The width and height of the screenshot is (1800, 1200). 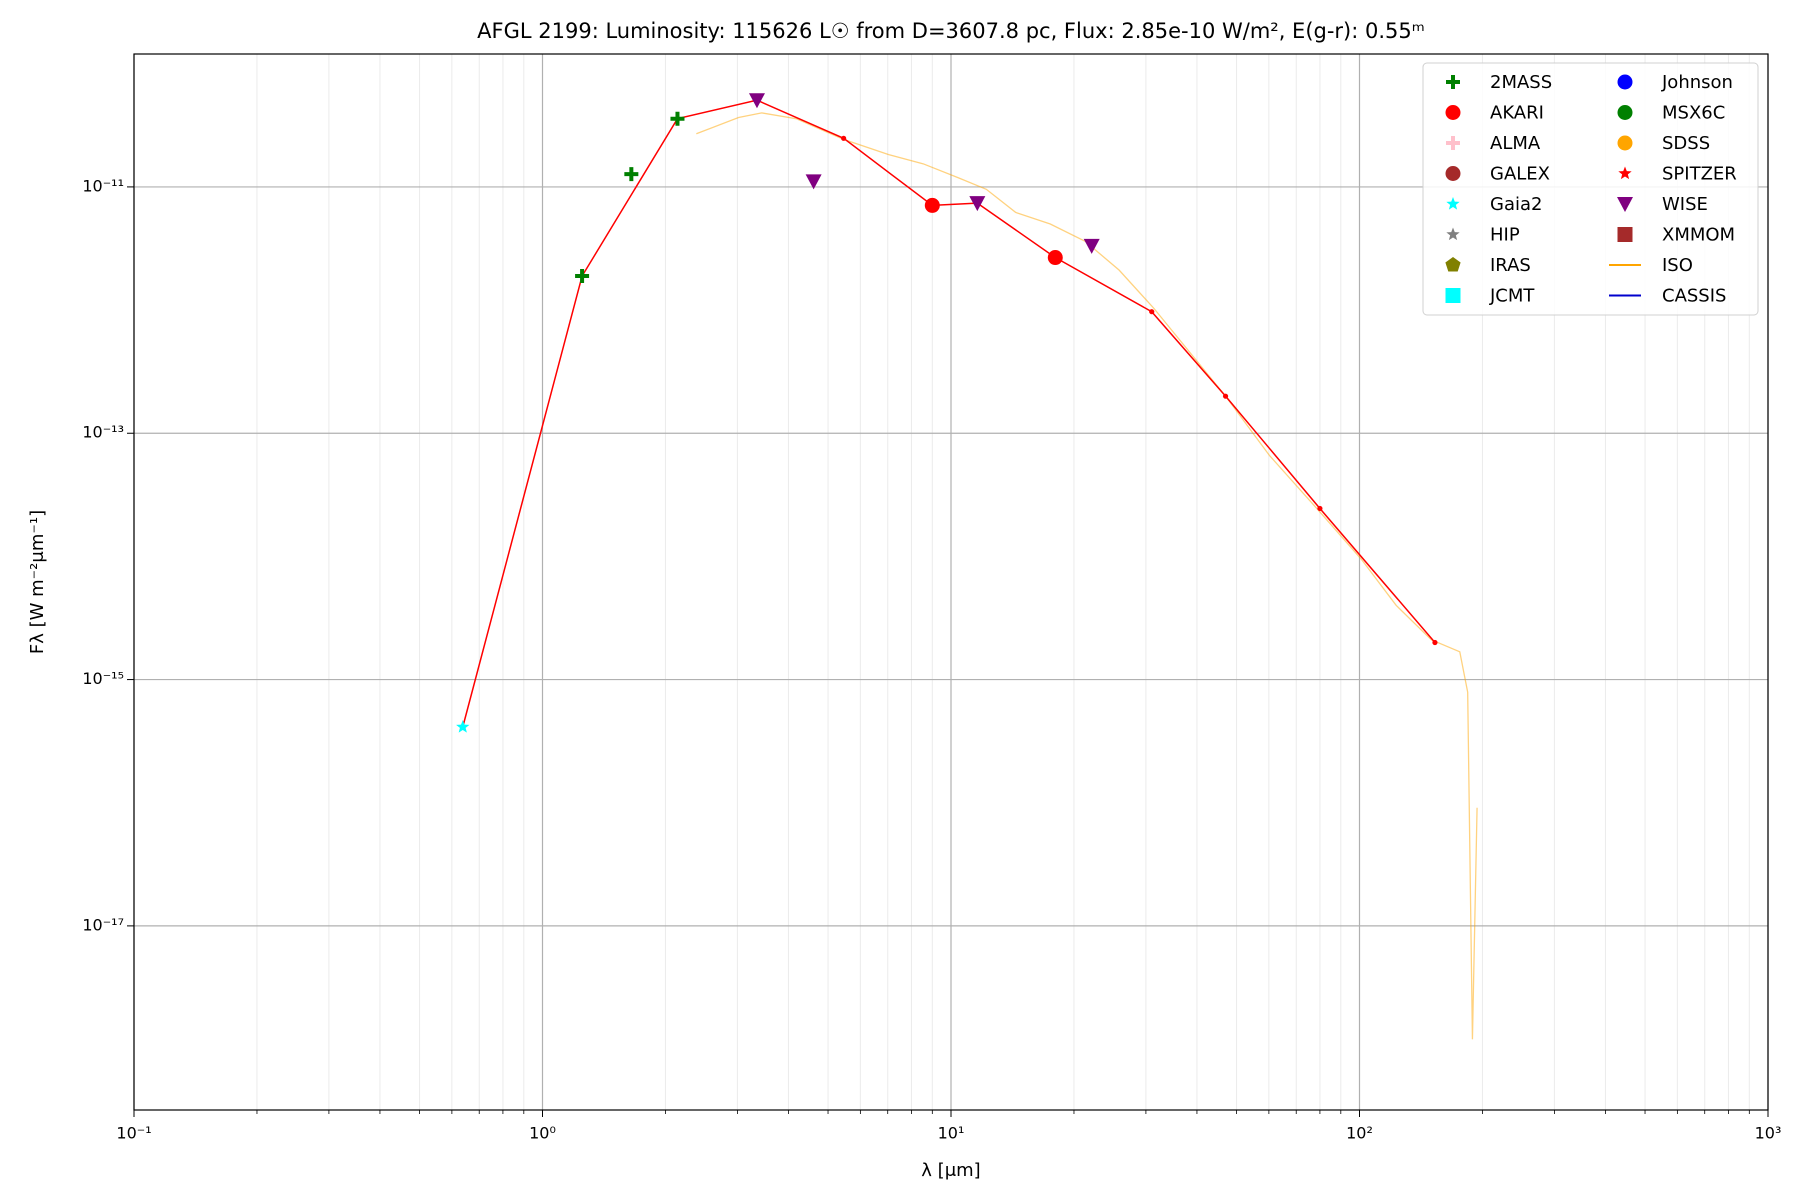 I want to click on legend-text: JCMT, so click(x=1512, y=296).